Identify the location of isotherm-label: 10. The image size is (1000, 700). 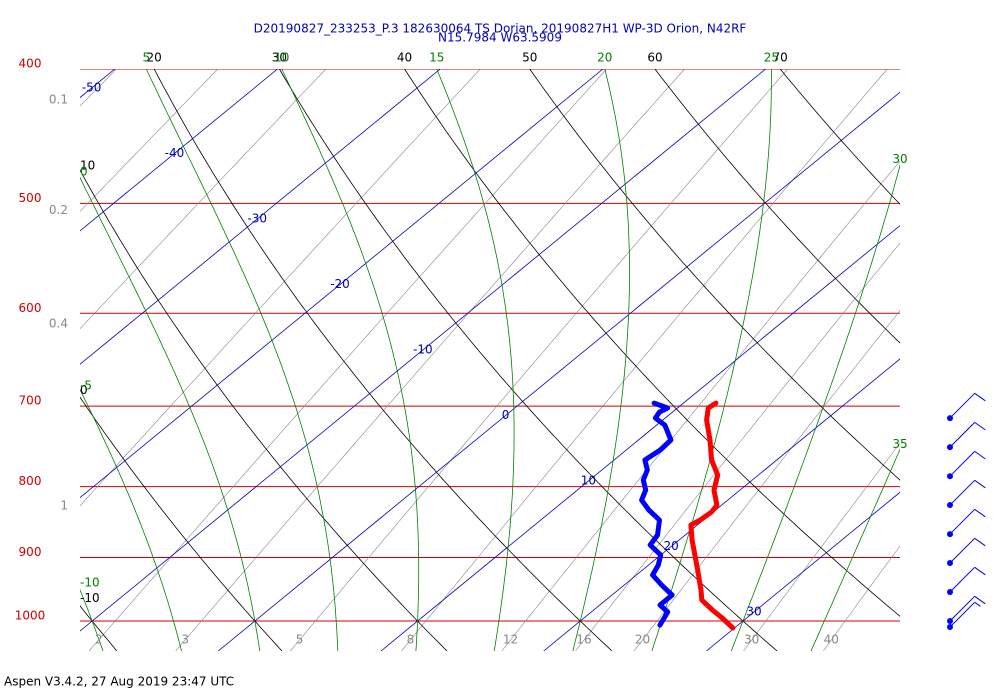
(588, 481).